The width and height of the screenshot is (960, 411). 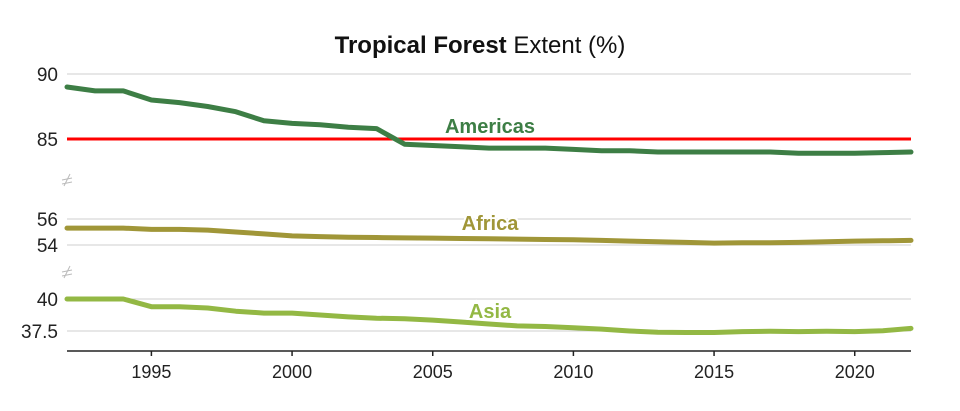 I want to click on y-tick-label: 56, so click(x=47, y=220).